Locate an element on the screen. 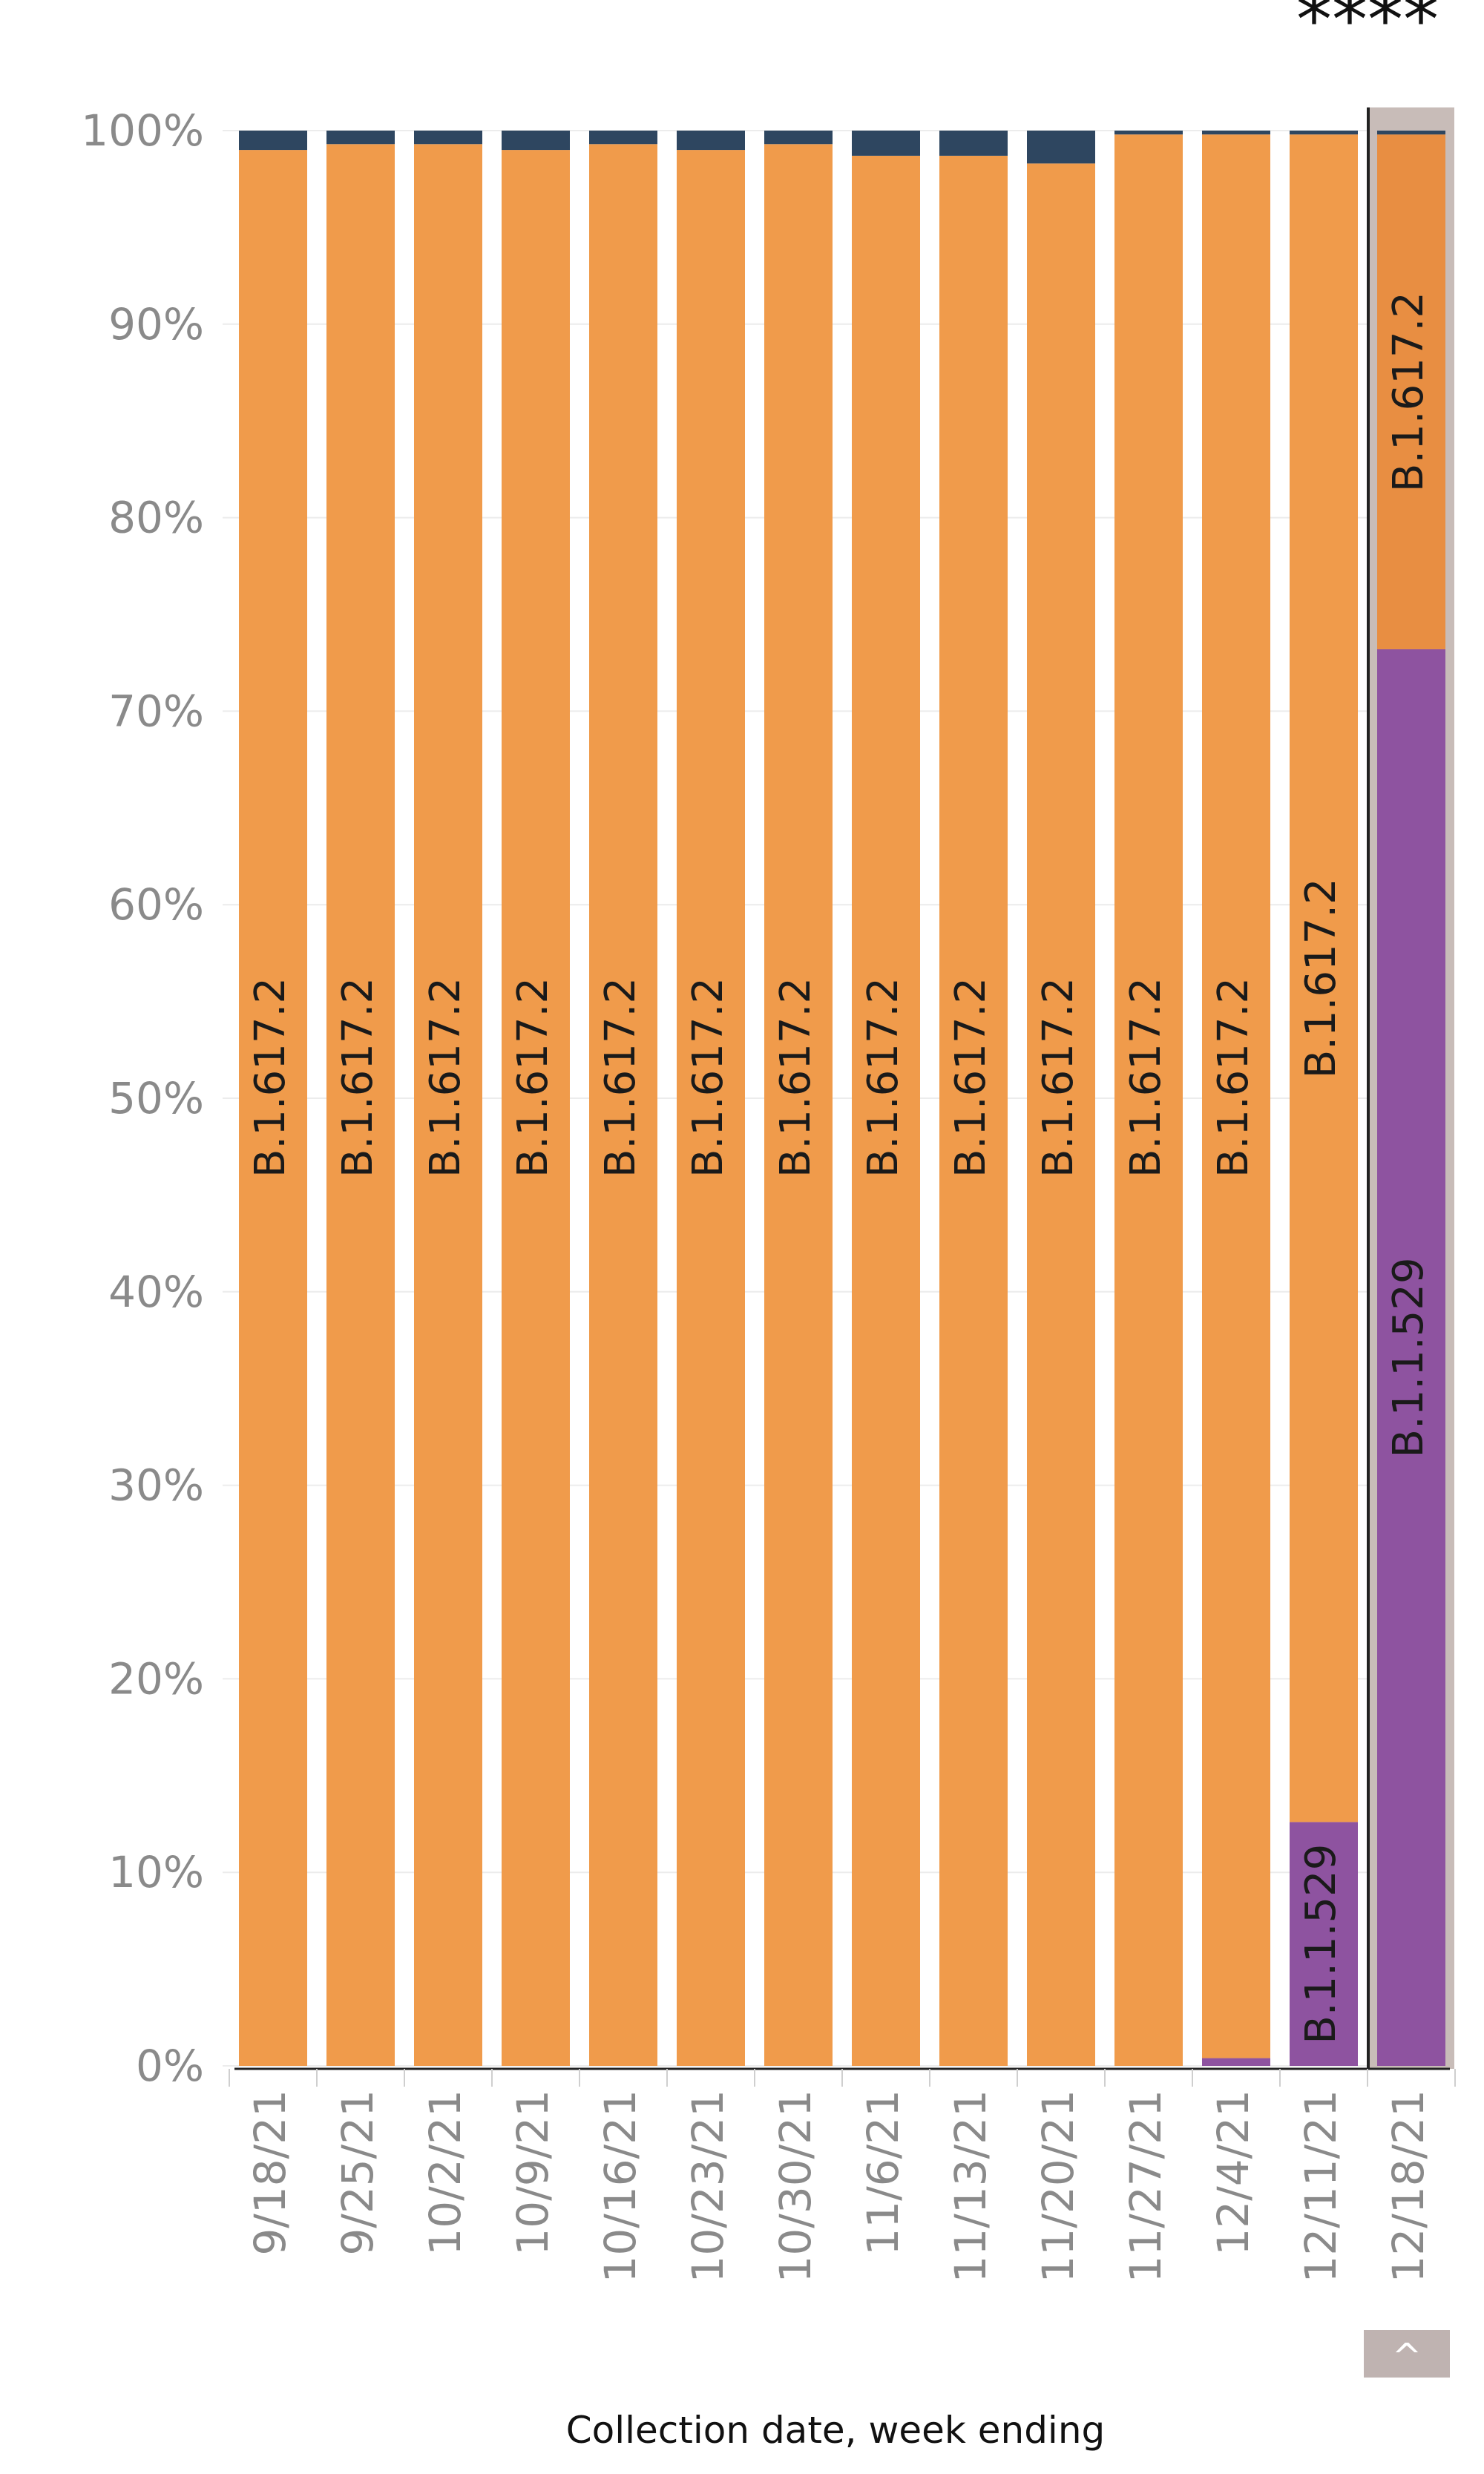  y-tick-label: 50% is located at coordinates (156, 1098).